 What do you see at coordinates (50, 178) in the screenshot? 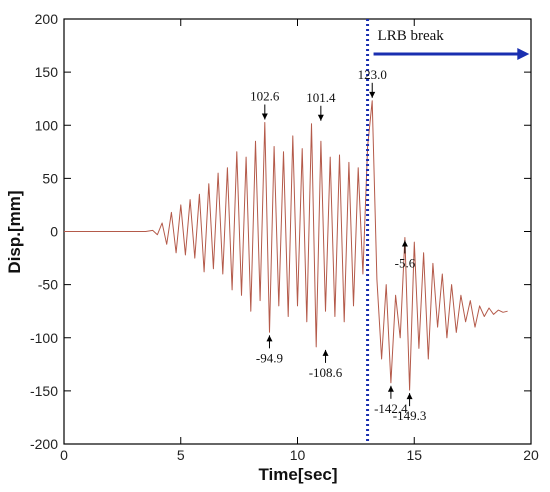
I see `y-tick-label: 50` at bounding box center [50, 178].